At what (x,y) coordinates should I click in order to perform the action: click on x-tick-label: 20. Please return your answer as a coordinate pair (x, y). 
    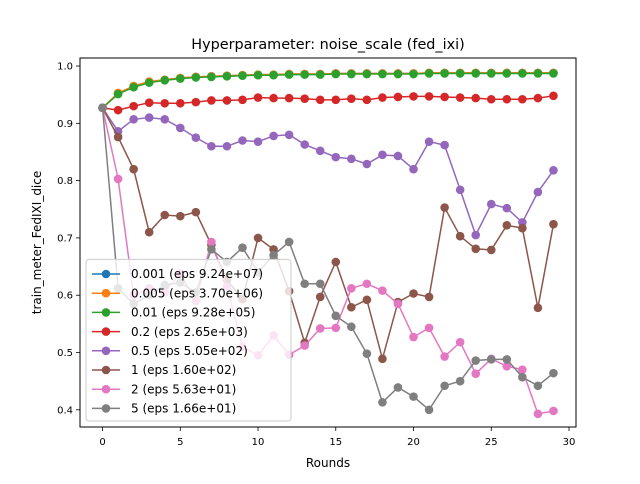
    Looking at the image, I should click on (413, 442).